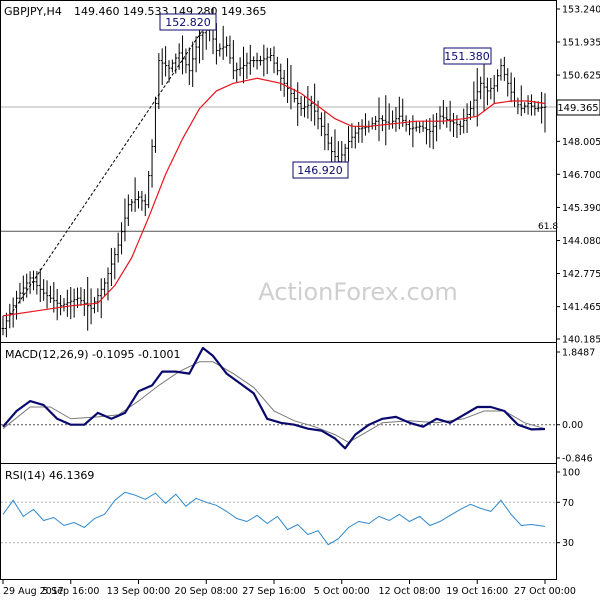  Describe the element at coordinates (170, 11) in the screenshot. I see `chart-ohlc-header: 149.460 149.533 149.280 149.365` at that location.